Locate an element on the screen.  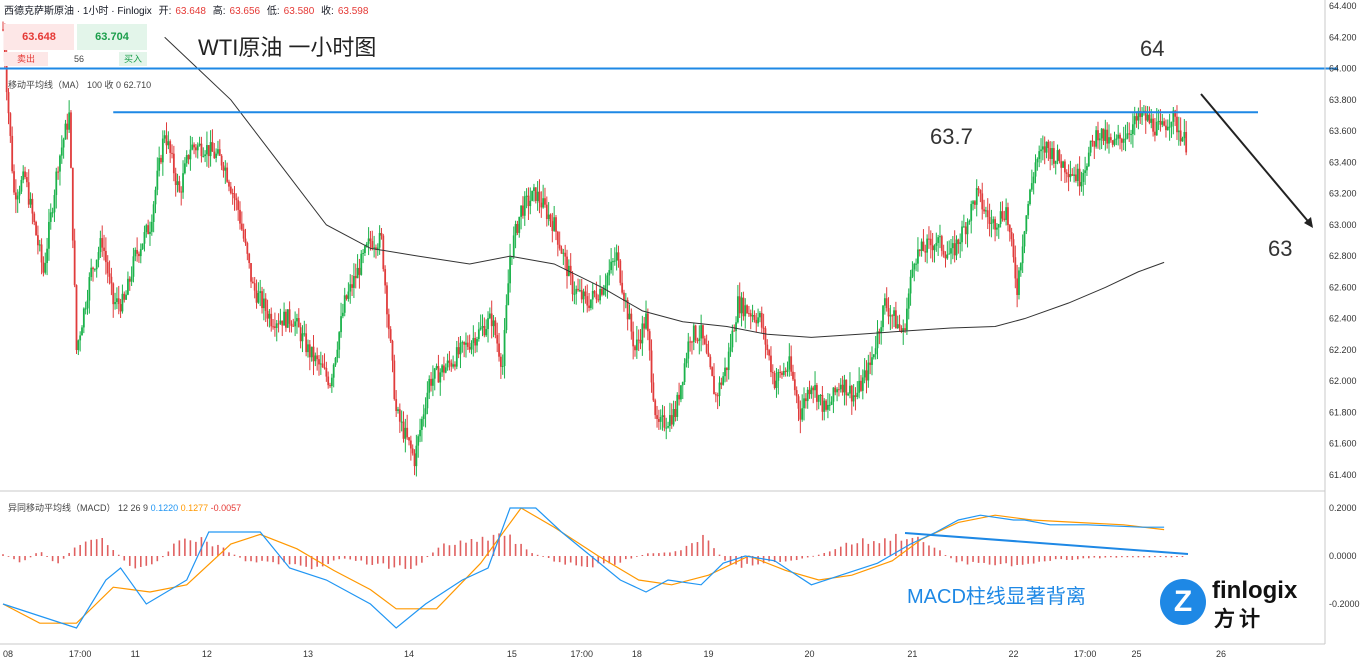
price-tick-label: 62.200 is located at coordinates (1343, 350).